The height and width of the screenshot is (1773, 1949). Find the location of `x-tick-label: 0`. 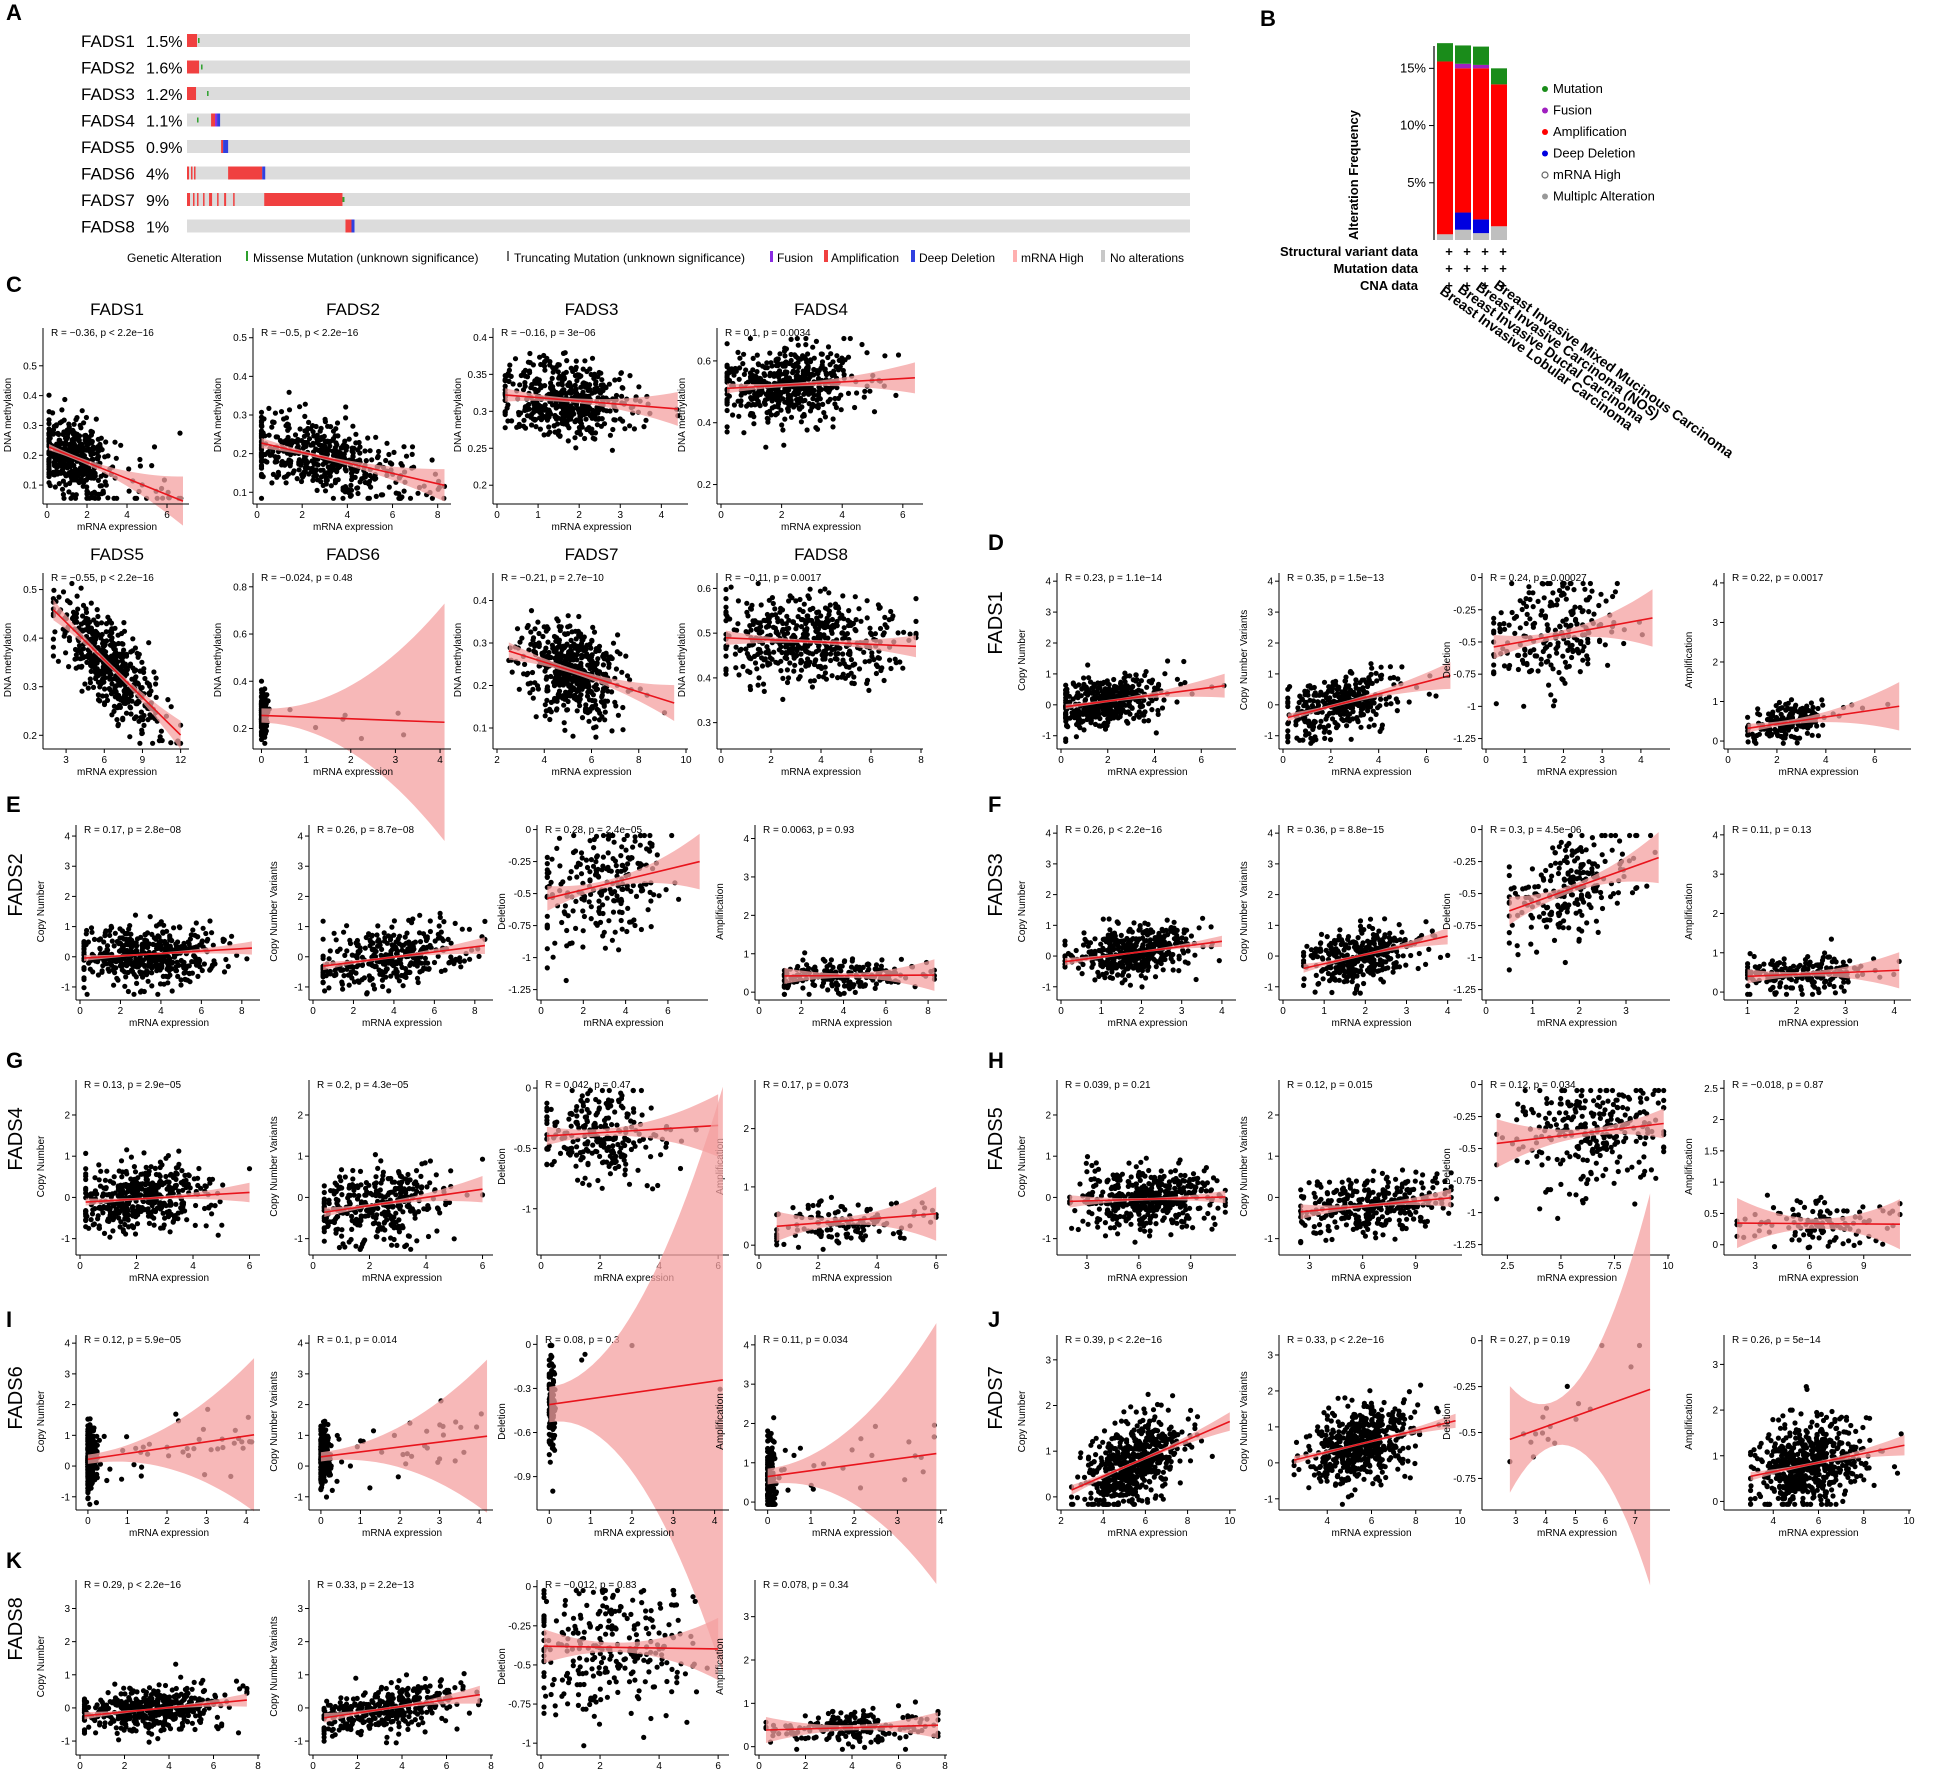

x-tick-label: 0 is located at coordinates (1283, 760).